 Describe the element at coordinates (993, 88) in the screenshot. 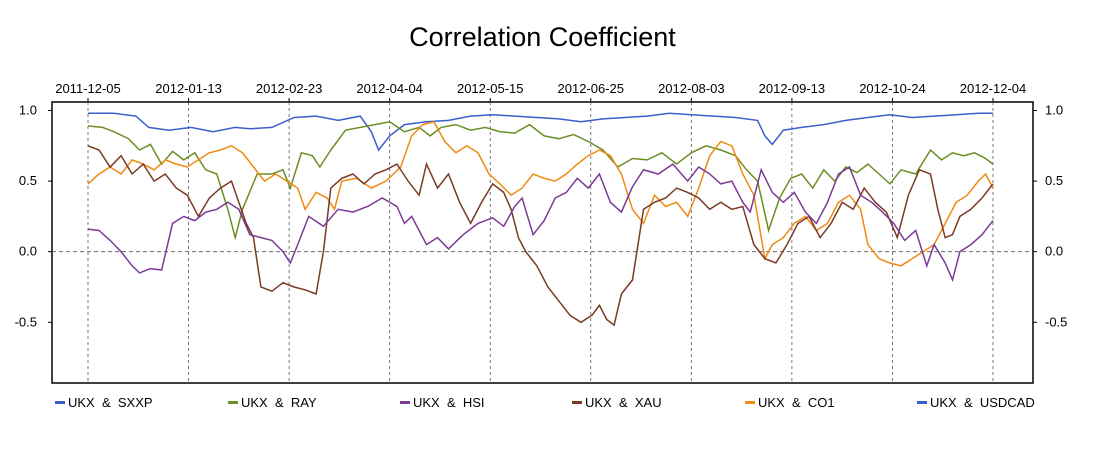

I see `x-tick-label: 2012-12-04` at that location.